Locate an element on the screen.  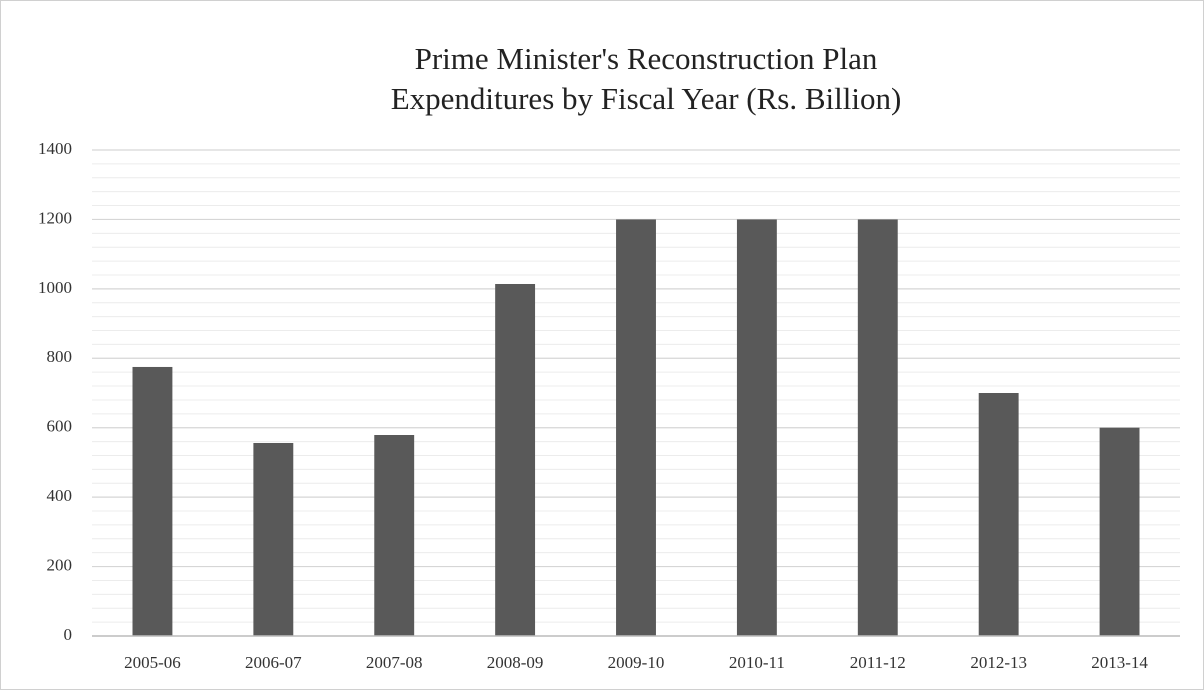
x-tick-label: 2007-08 is located at coordinates (394, 662).